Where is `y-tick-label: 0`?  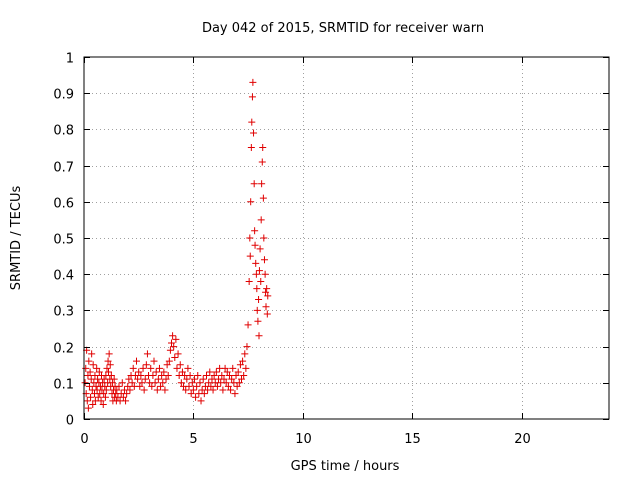
y-tick-label: 0 is located at coordinates (70, 421).